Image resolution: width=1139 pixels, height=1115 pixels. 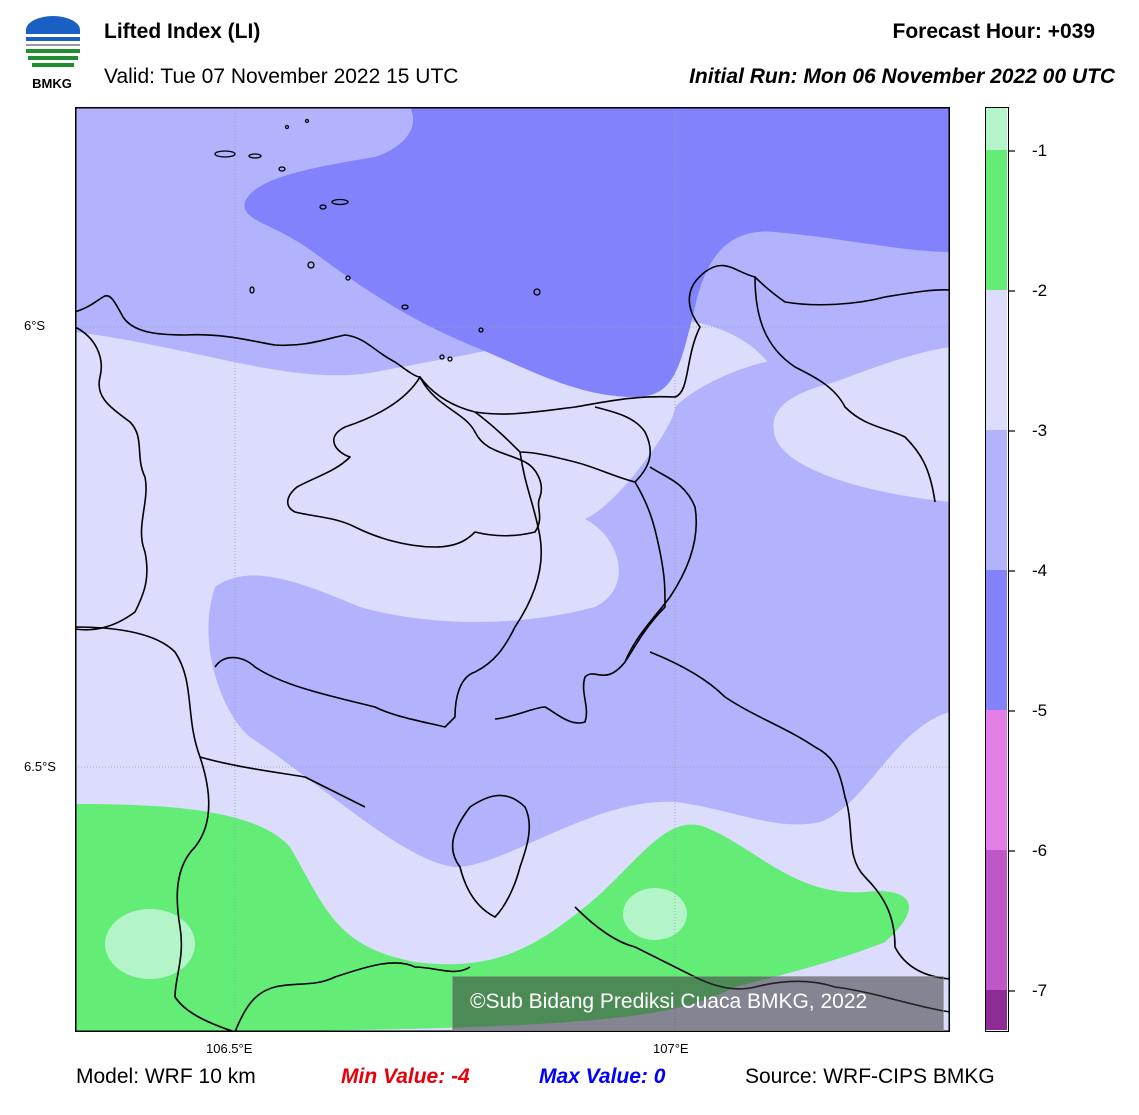 I want to click on lat-label-6s: 6°S, so click(x=35, y=325).